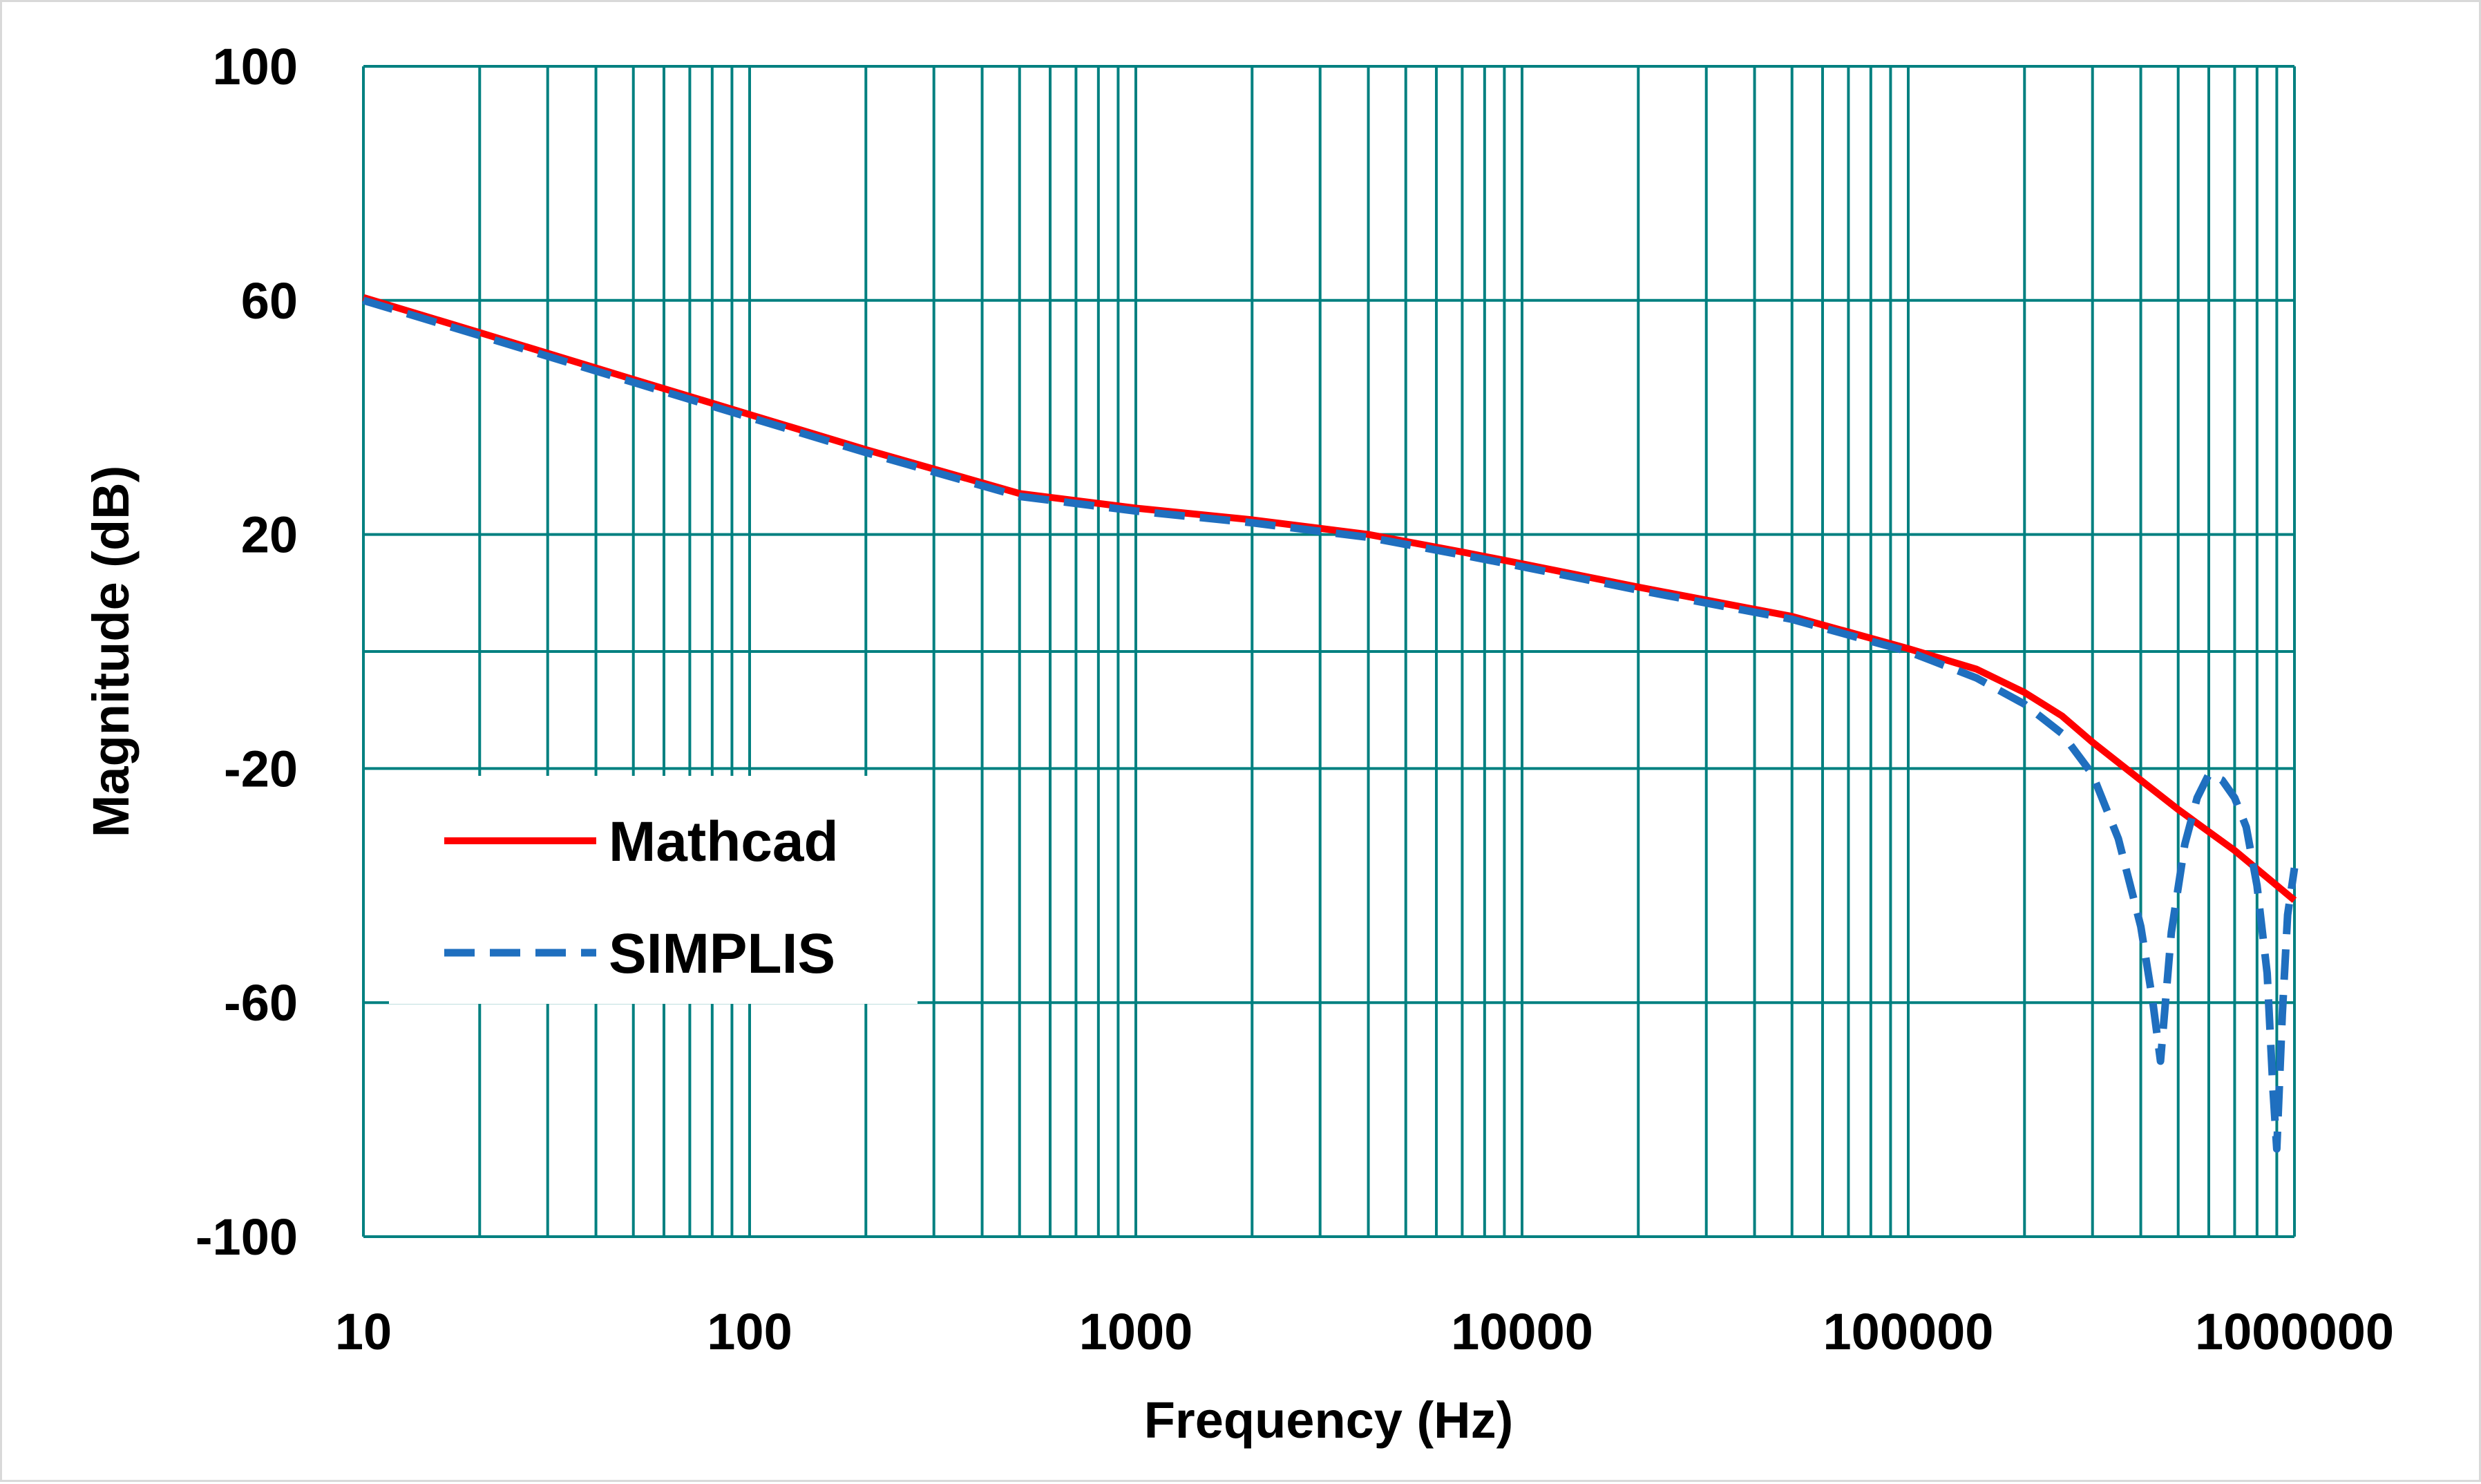  Describe the element at coordinates (722, 954) in the screenshot. I see `legend-label-simplis: SIMPLIS` at that location.